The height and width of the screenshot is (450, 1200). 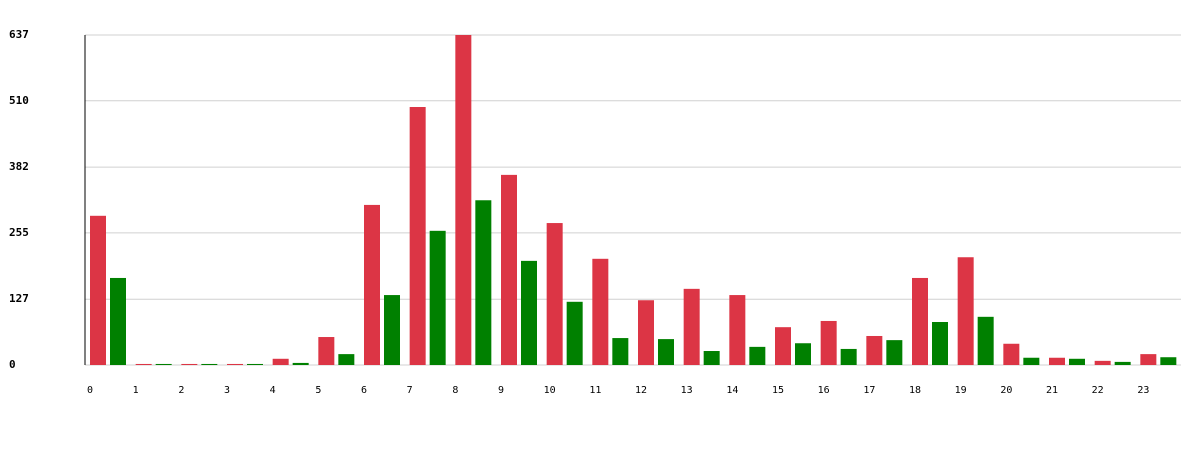 I want to click on y-tick-label: 510, so click(x=19, y=100).